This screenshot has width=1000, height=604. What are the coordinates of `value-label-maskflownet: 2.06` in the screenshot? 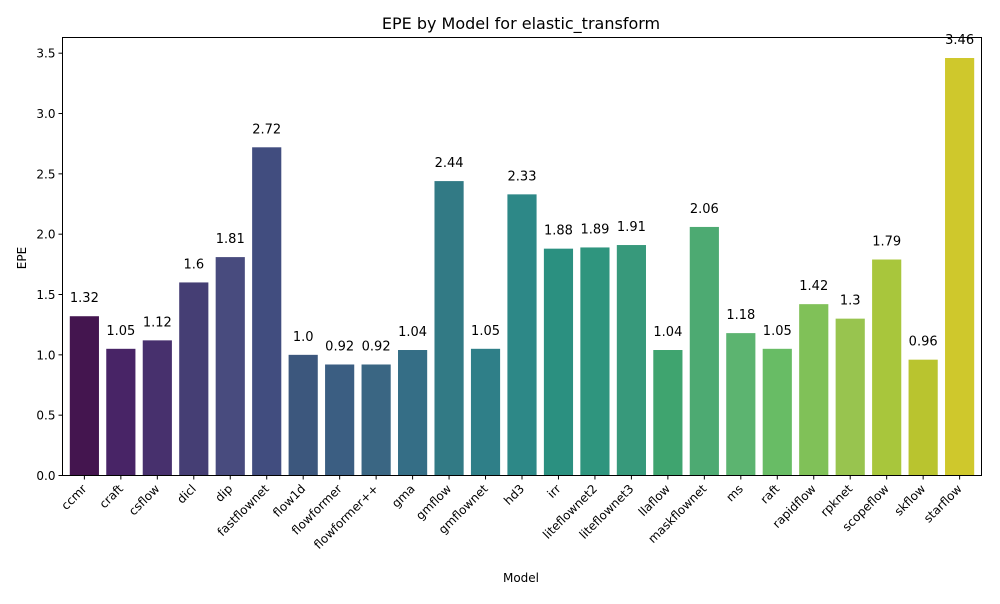 It's located at (704, 209).